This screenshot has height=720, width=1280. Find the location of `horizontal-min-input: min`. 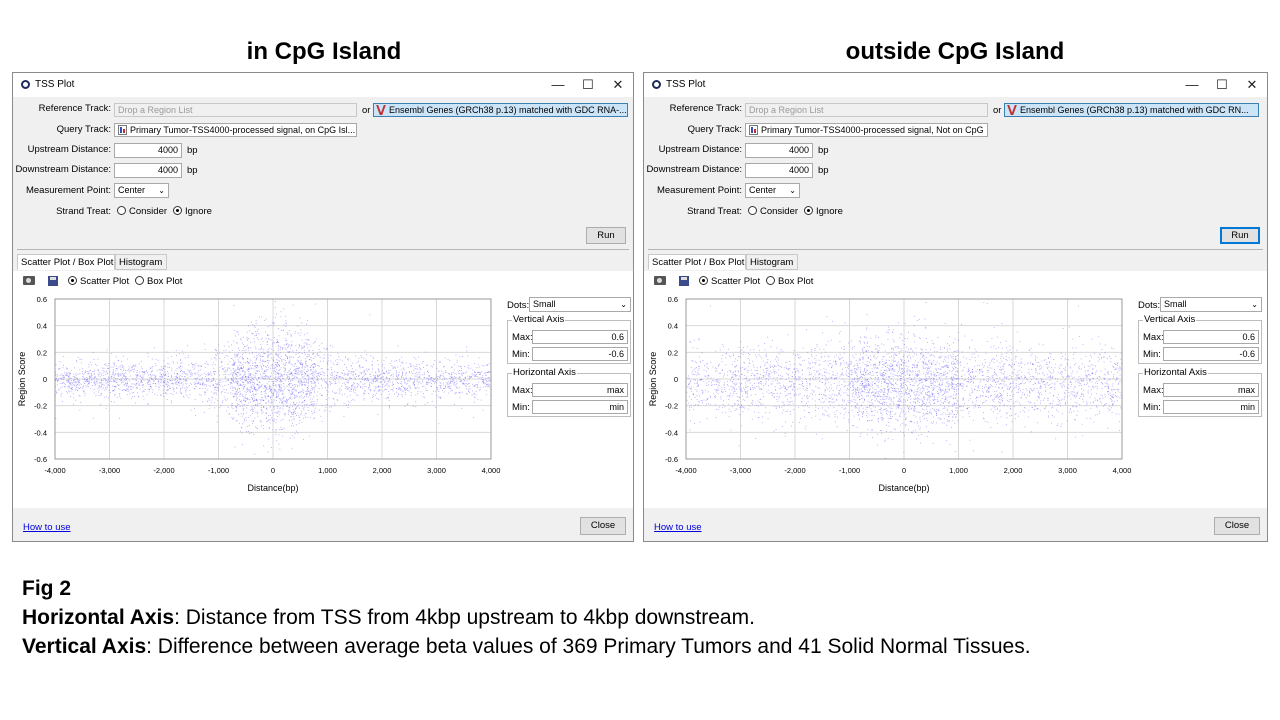

horizontal-min-input: min is located at coordinates (580, 407).